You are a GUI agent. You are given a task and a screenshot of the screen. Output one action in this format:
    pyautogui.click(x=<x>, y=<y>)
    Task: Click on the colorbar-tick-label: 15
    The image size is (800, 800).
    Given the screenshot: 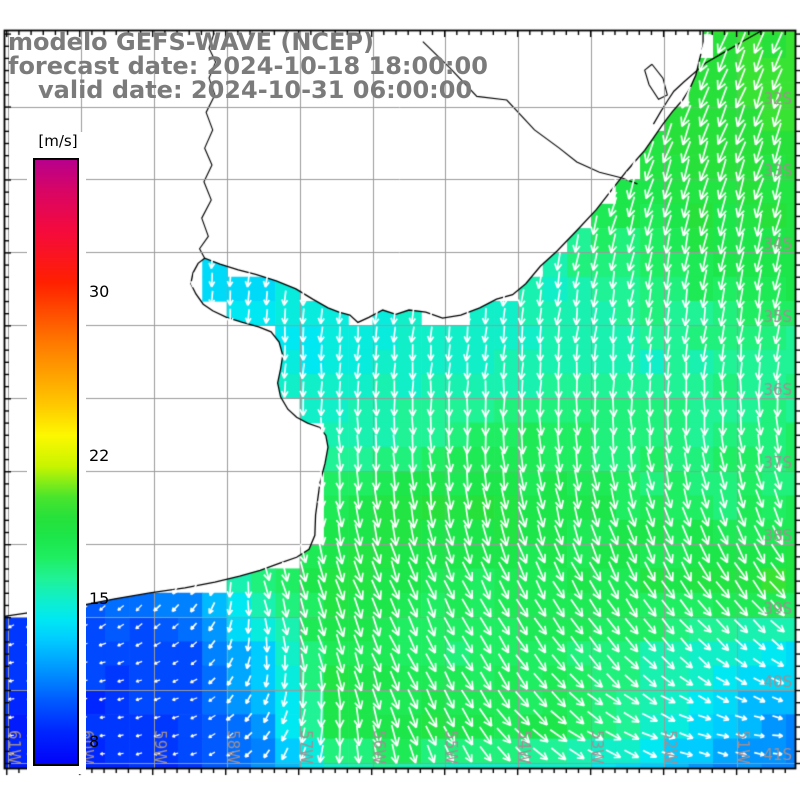 What is the action you would take?
    pyautogui.click(x=99, y=598)
    